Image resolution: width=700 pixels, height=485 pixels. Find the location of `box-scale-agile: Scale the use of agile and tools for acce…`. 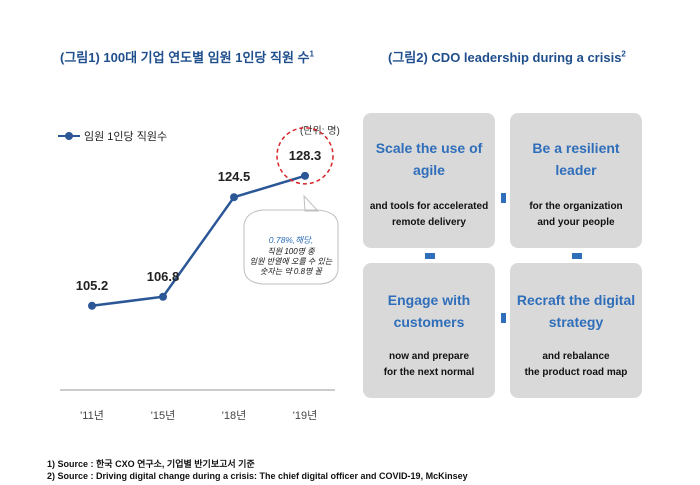

box-scale-agile: Scale the use of agile and tools for acce… is located at coordinates (429, 180).